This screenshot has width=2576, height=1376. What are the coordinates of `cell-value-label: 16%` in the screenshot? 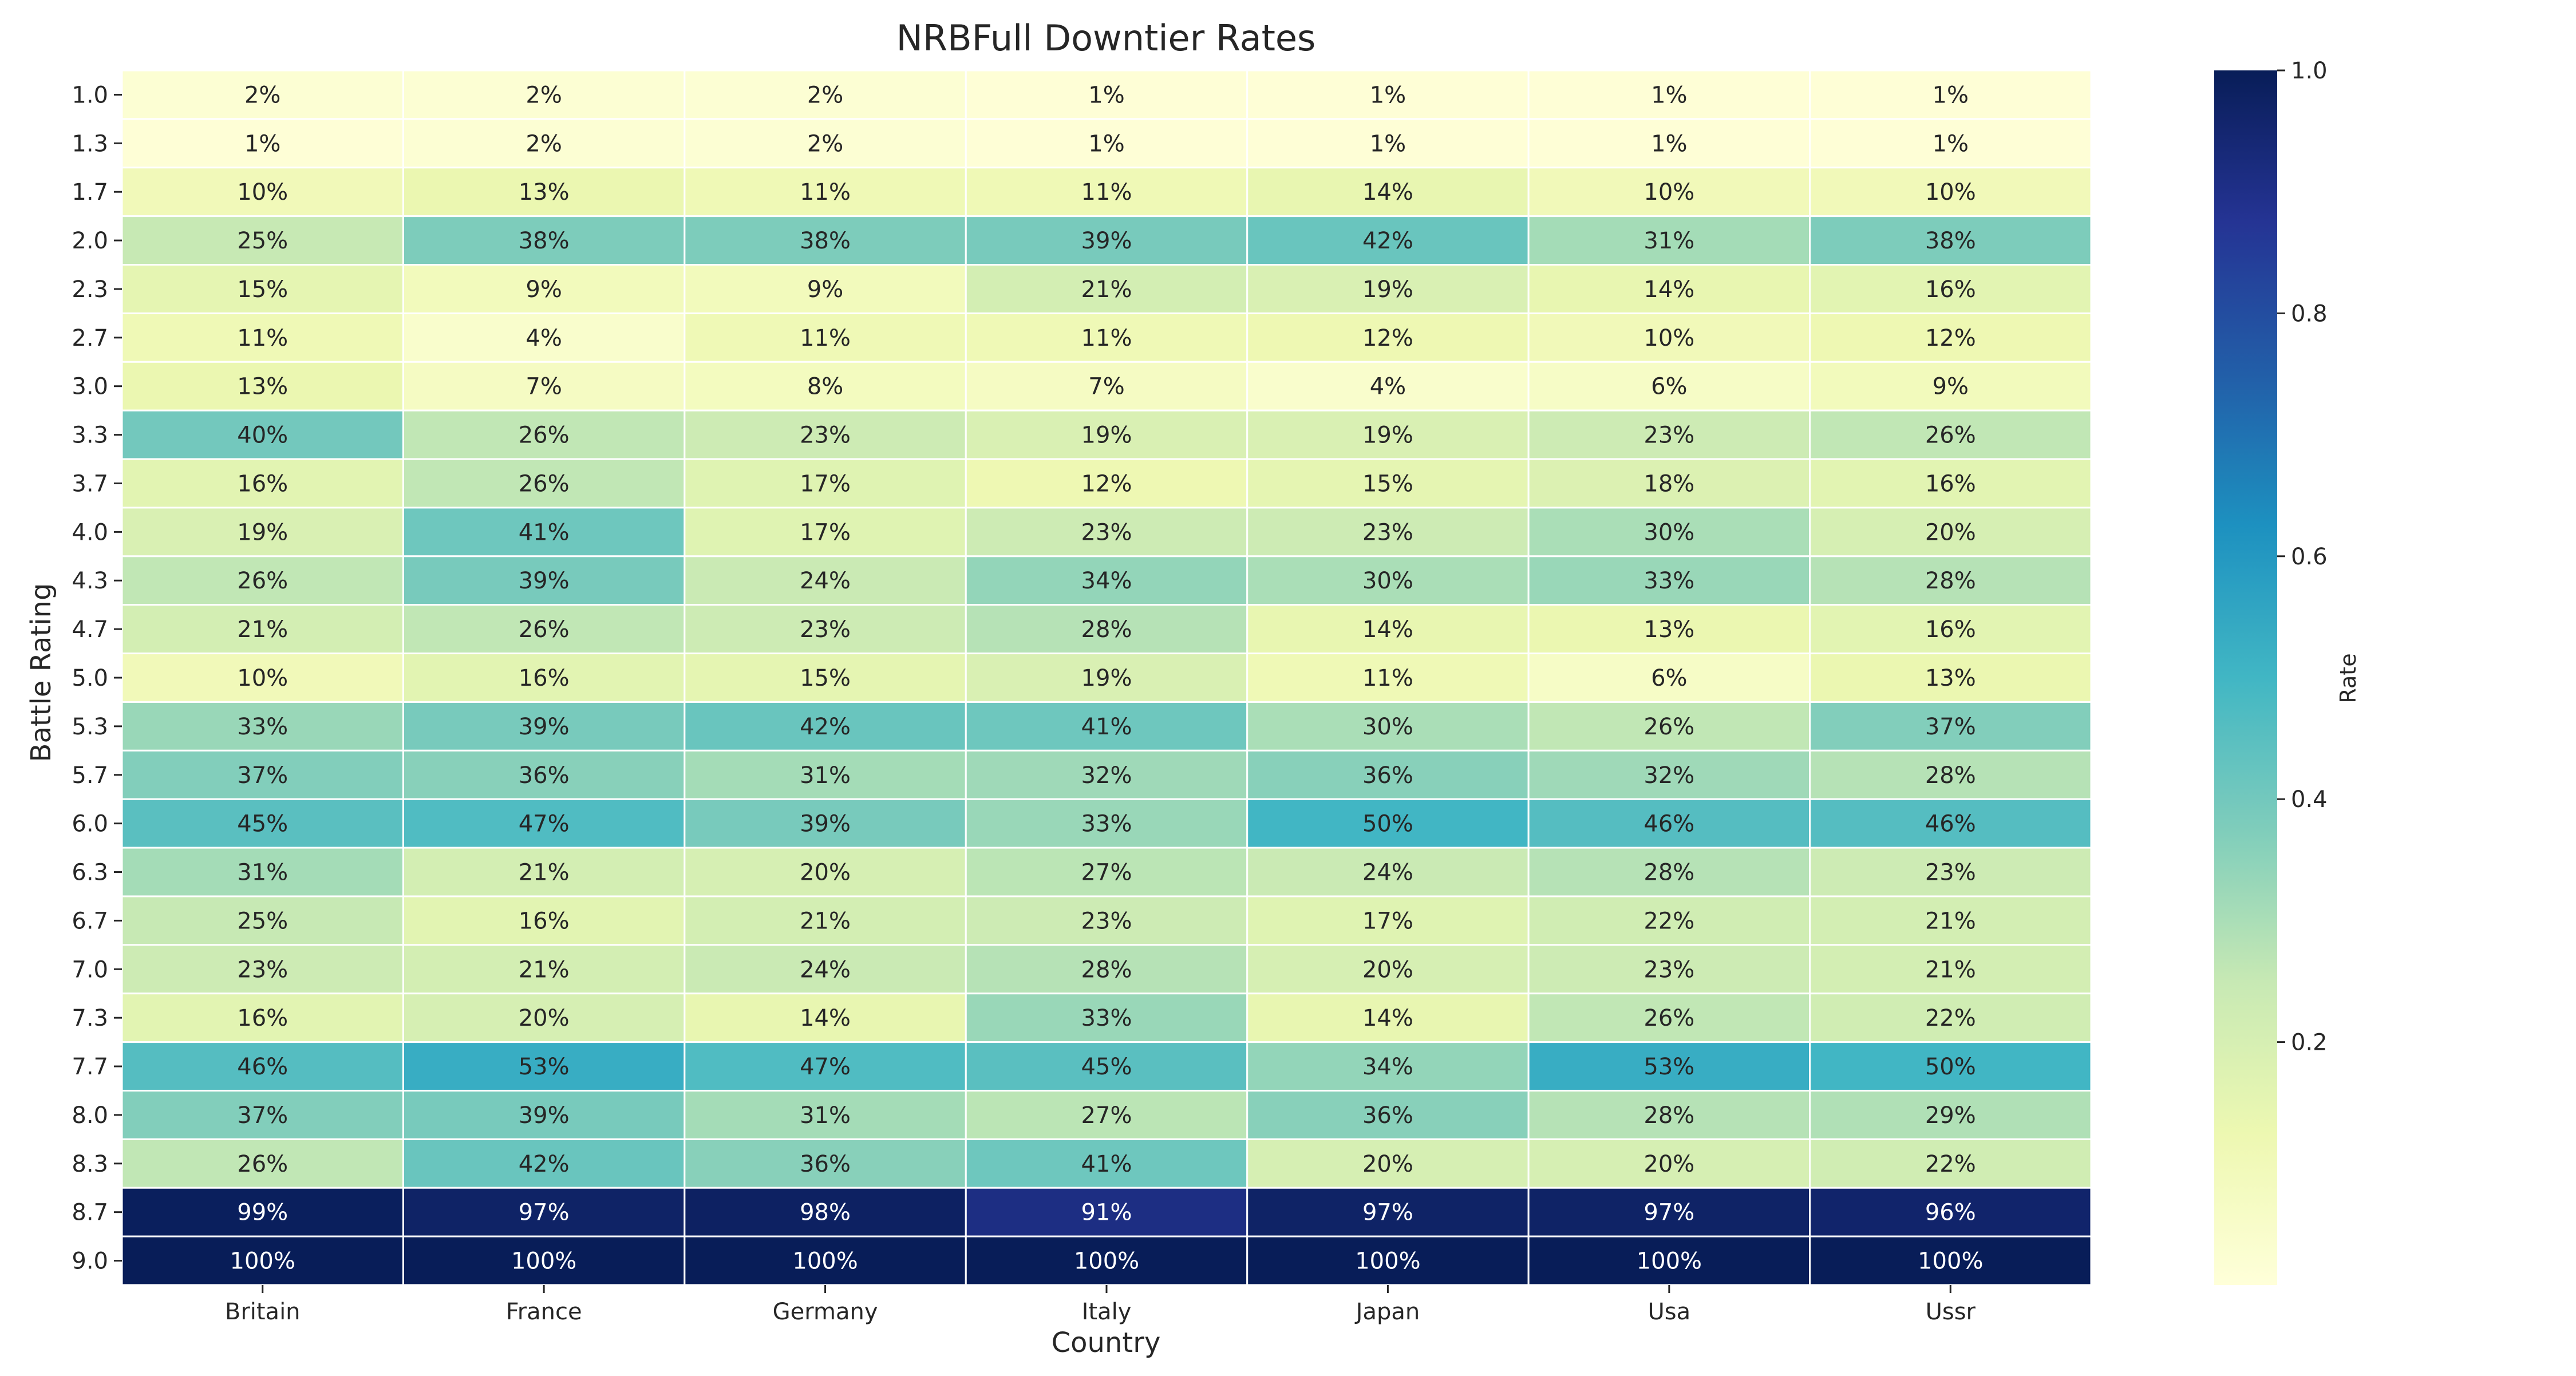 It's located at (262, 484).